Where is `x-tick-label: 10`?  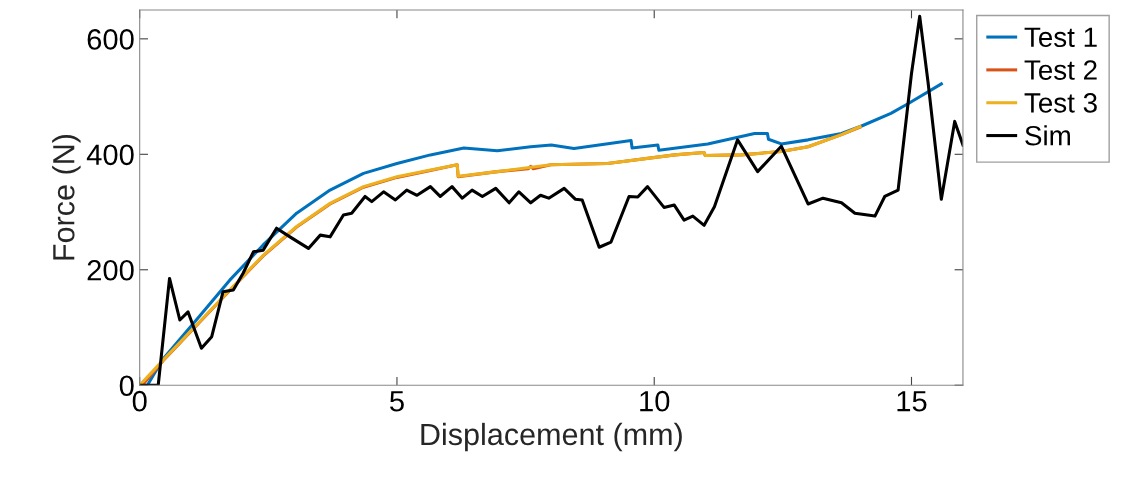 x-tick-label: 10 is located at coordinates (655, 401).